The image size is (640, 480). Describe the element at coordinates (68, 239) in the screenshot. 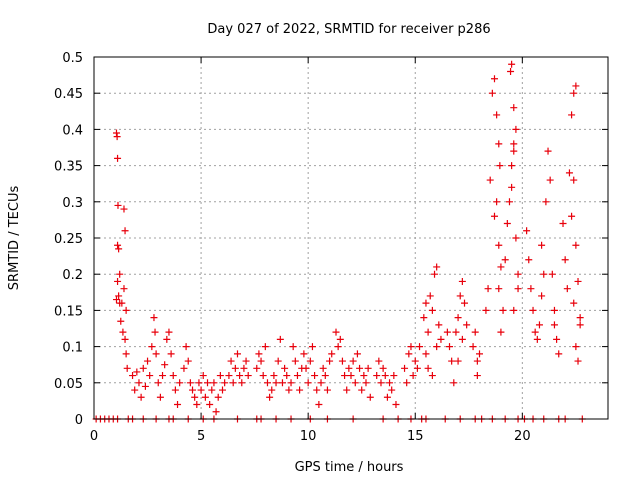

I see `y-tick-label: 0.25` at that location.